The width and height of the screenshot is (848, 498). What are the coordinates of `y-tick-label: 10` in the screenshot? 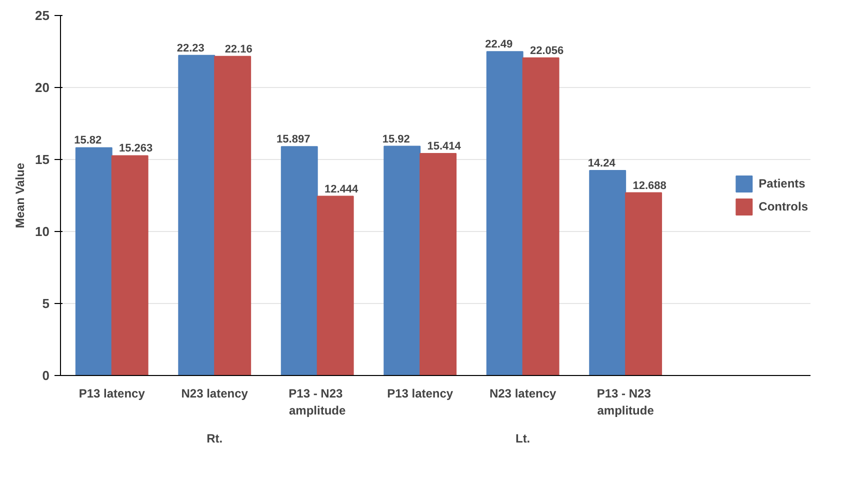 It's located at (42, 231).